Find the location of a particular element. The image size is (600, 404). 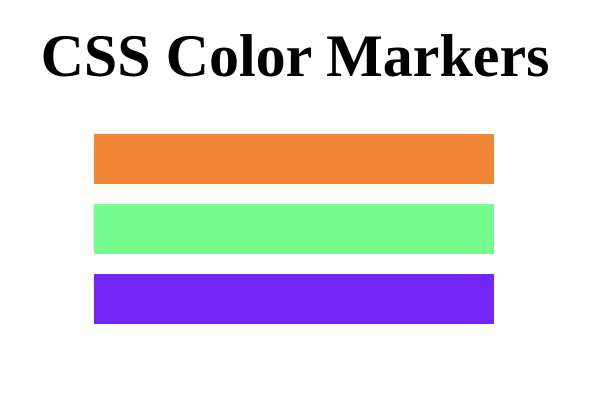

color-marker-purple is located at coordinates (294, 299).